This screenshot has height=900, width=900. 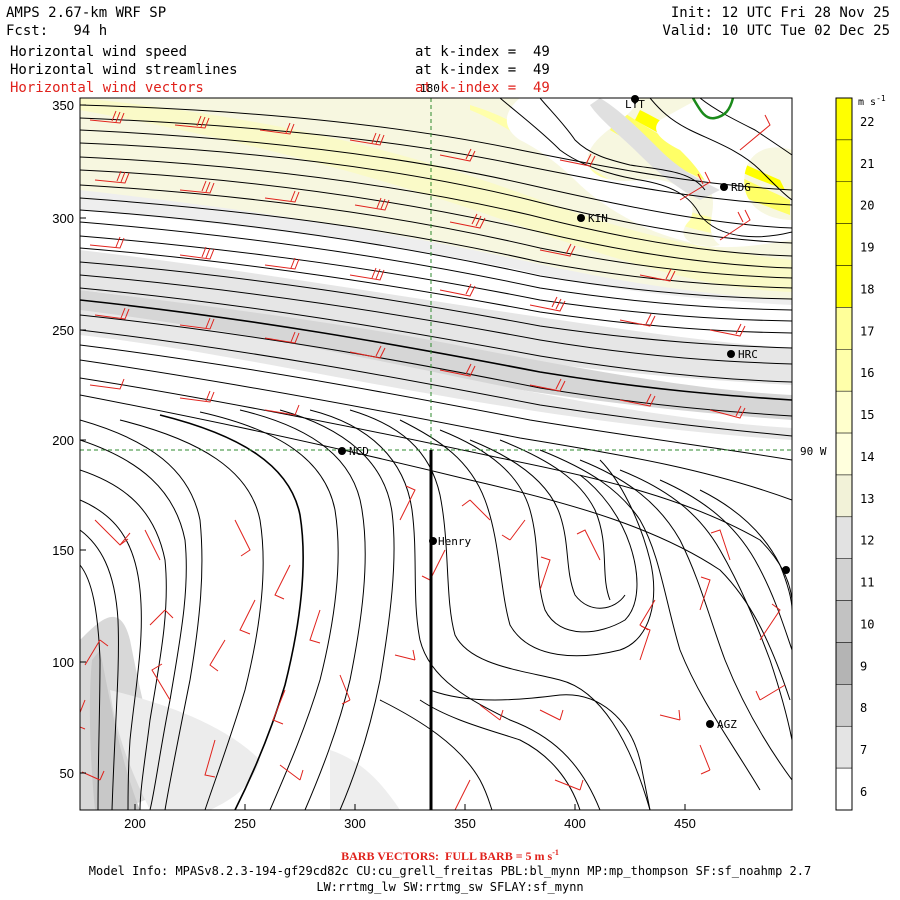 What do you see at coordinates (454, 541) in the screenshot?
I see `station-label: Henry` at bounding box center [454, 541].